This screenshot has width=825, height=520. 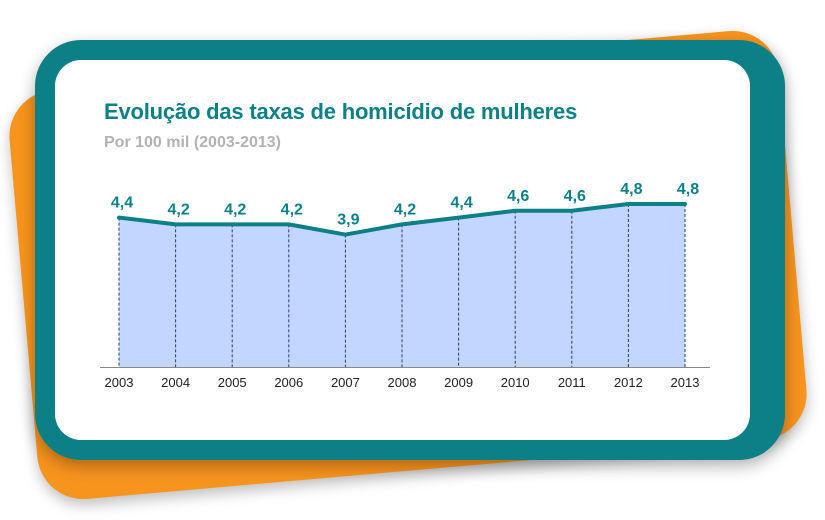 What do you see at coordinates (235, 209) in the screenshot?
I see `value-label-2005: 4,2` at bounding box center [235, 209].